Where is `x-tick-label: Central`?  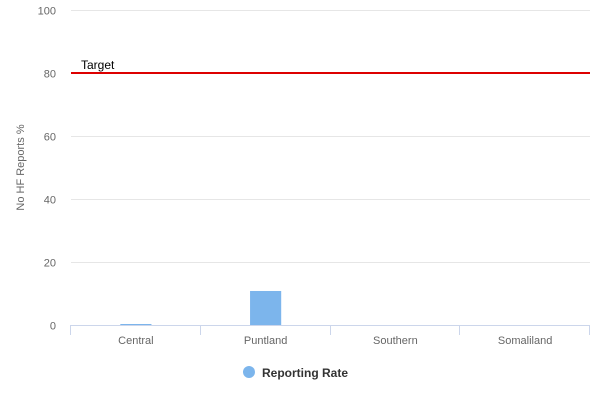 x-tick-label: Central is located at coordinates (135, 341).